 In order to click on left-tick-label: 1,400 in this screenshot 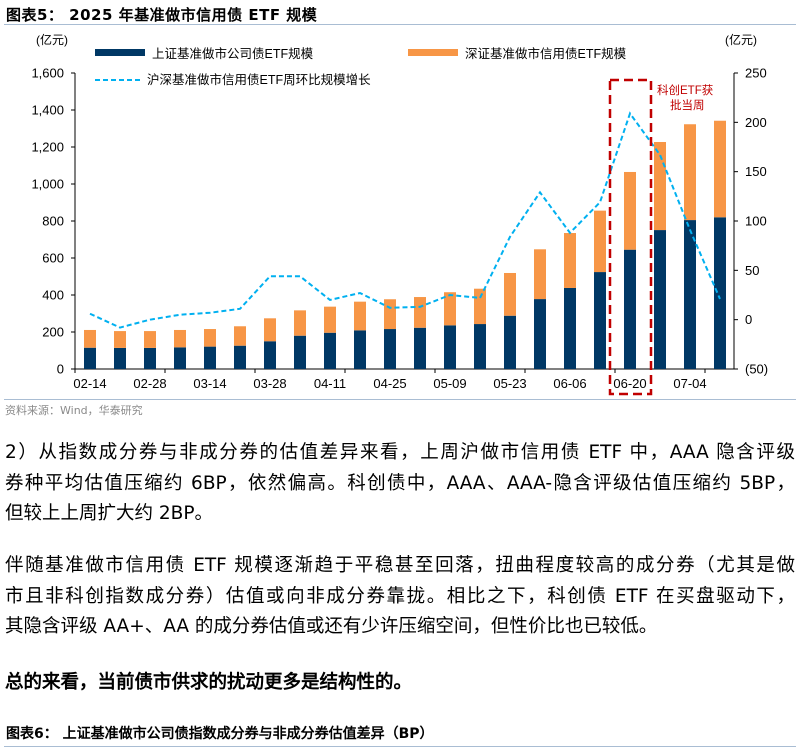, I will do `click(47, 110)`.